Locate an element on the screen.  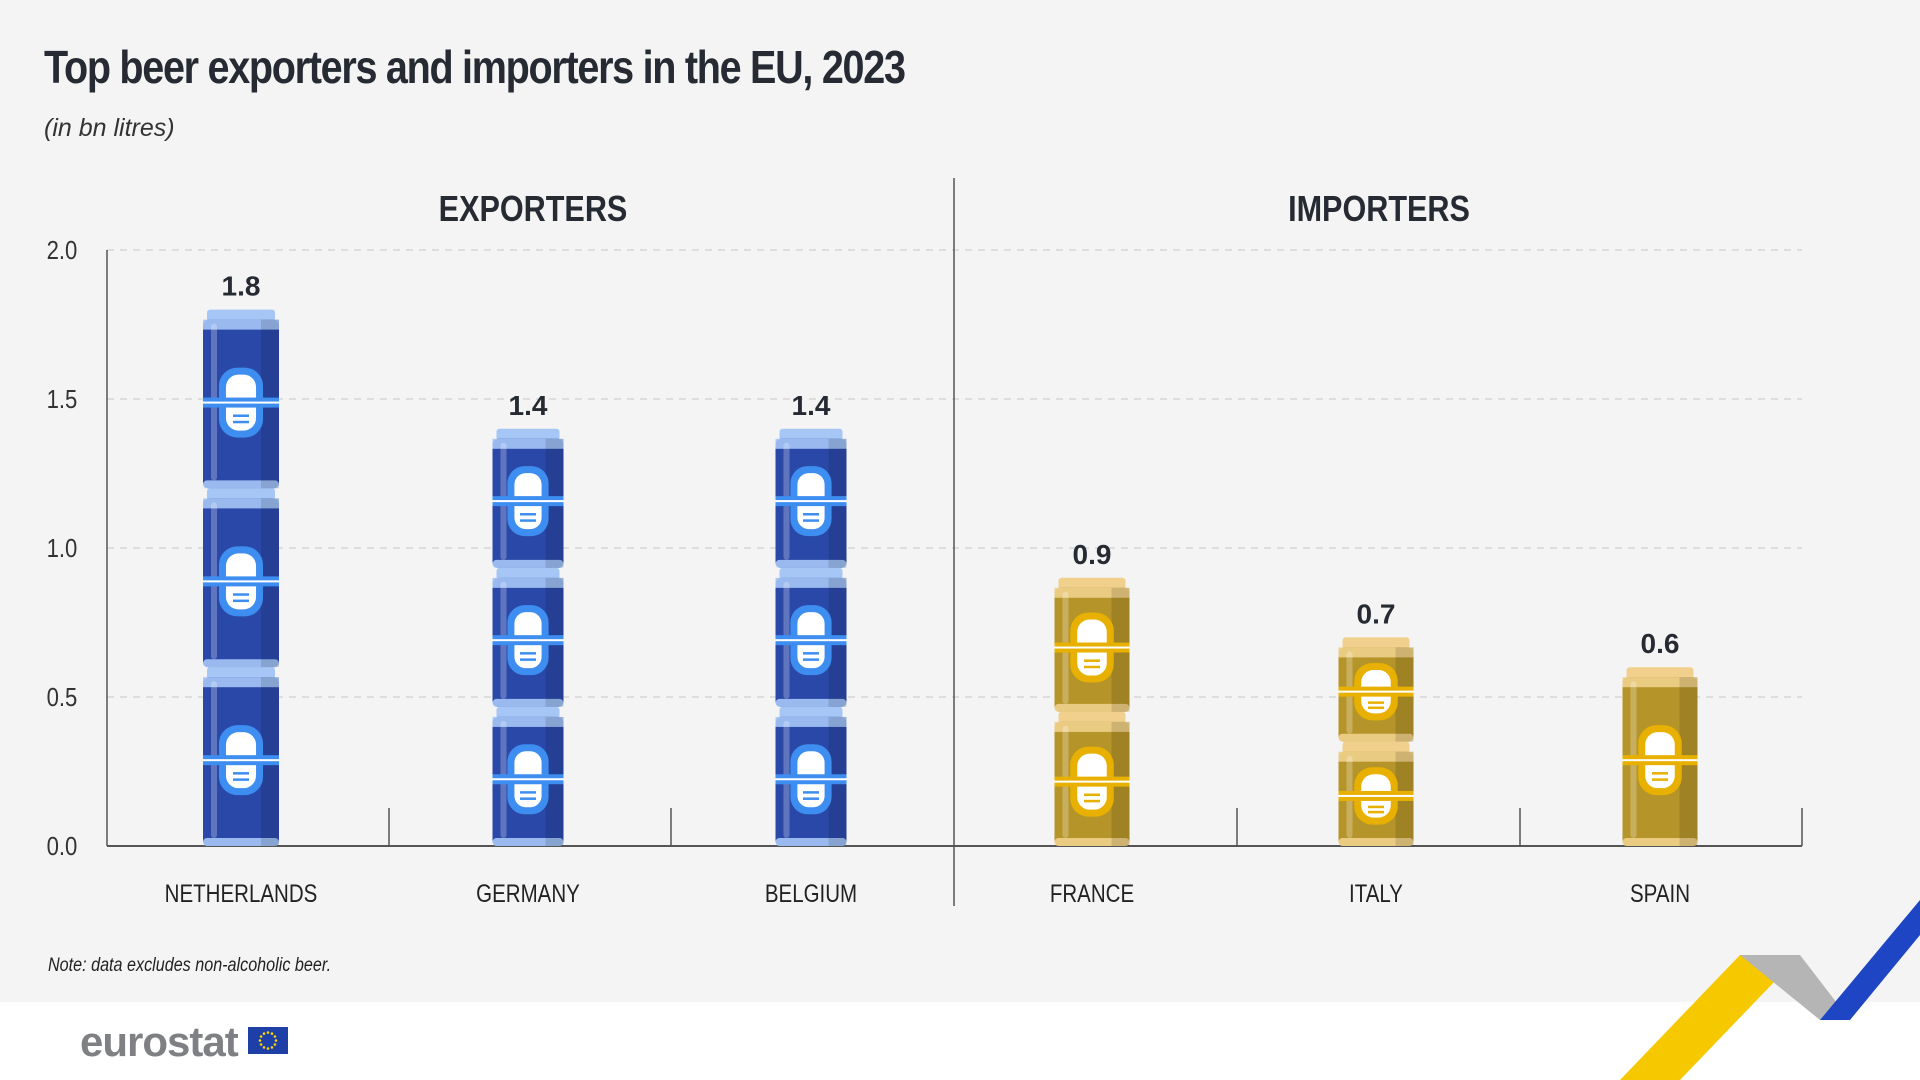
eu-flag-icon is located at coordinates (268, 1040).